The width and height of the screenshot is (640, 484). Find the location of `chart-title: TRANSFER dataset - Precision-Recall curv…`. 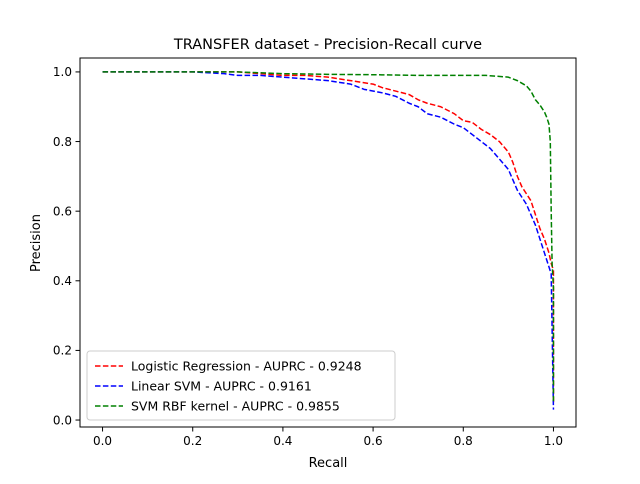

chart-title: TRANSFER dataset - Precision-Recall curv… is located at coordinates (327, 45).